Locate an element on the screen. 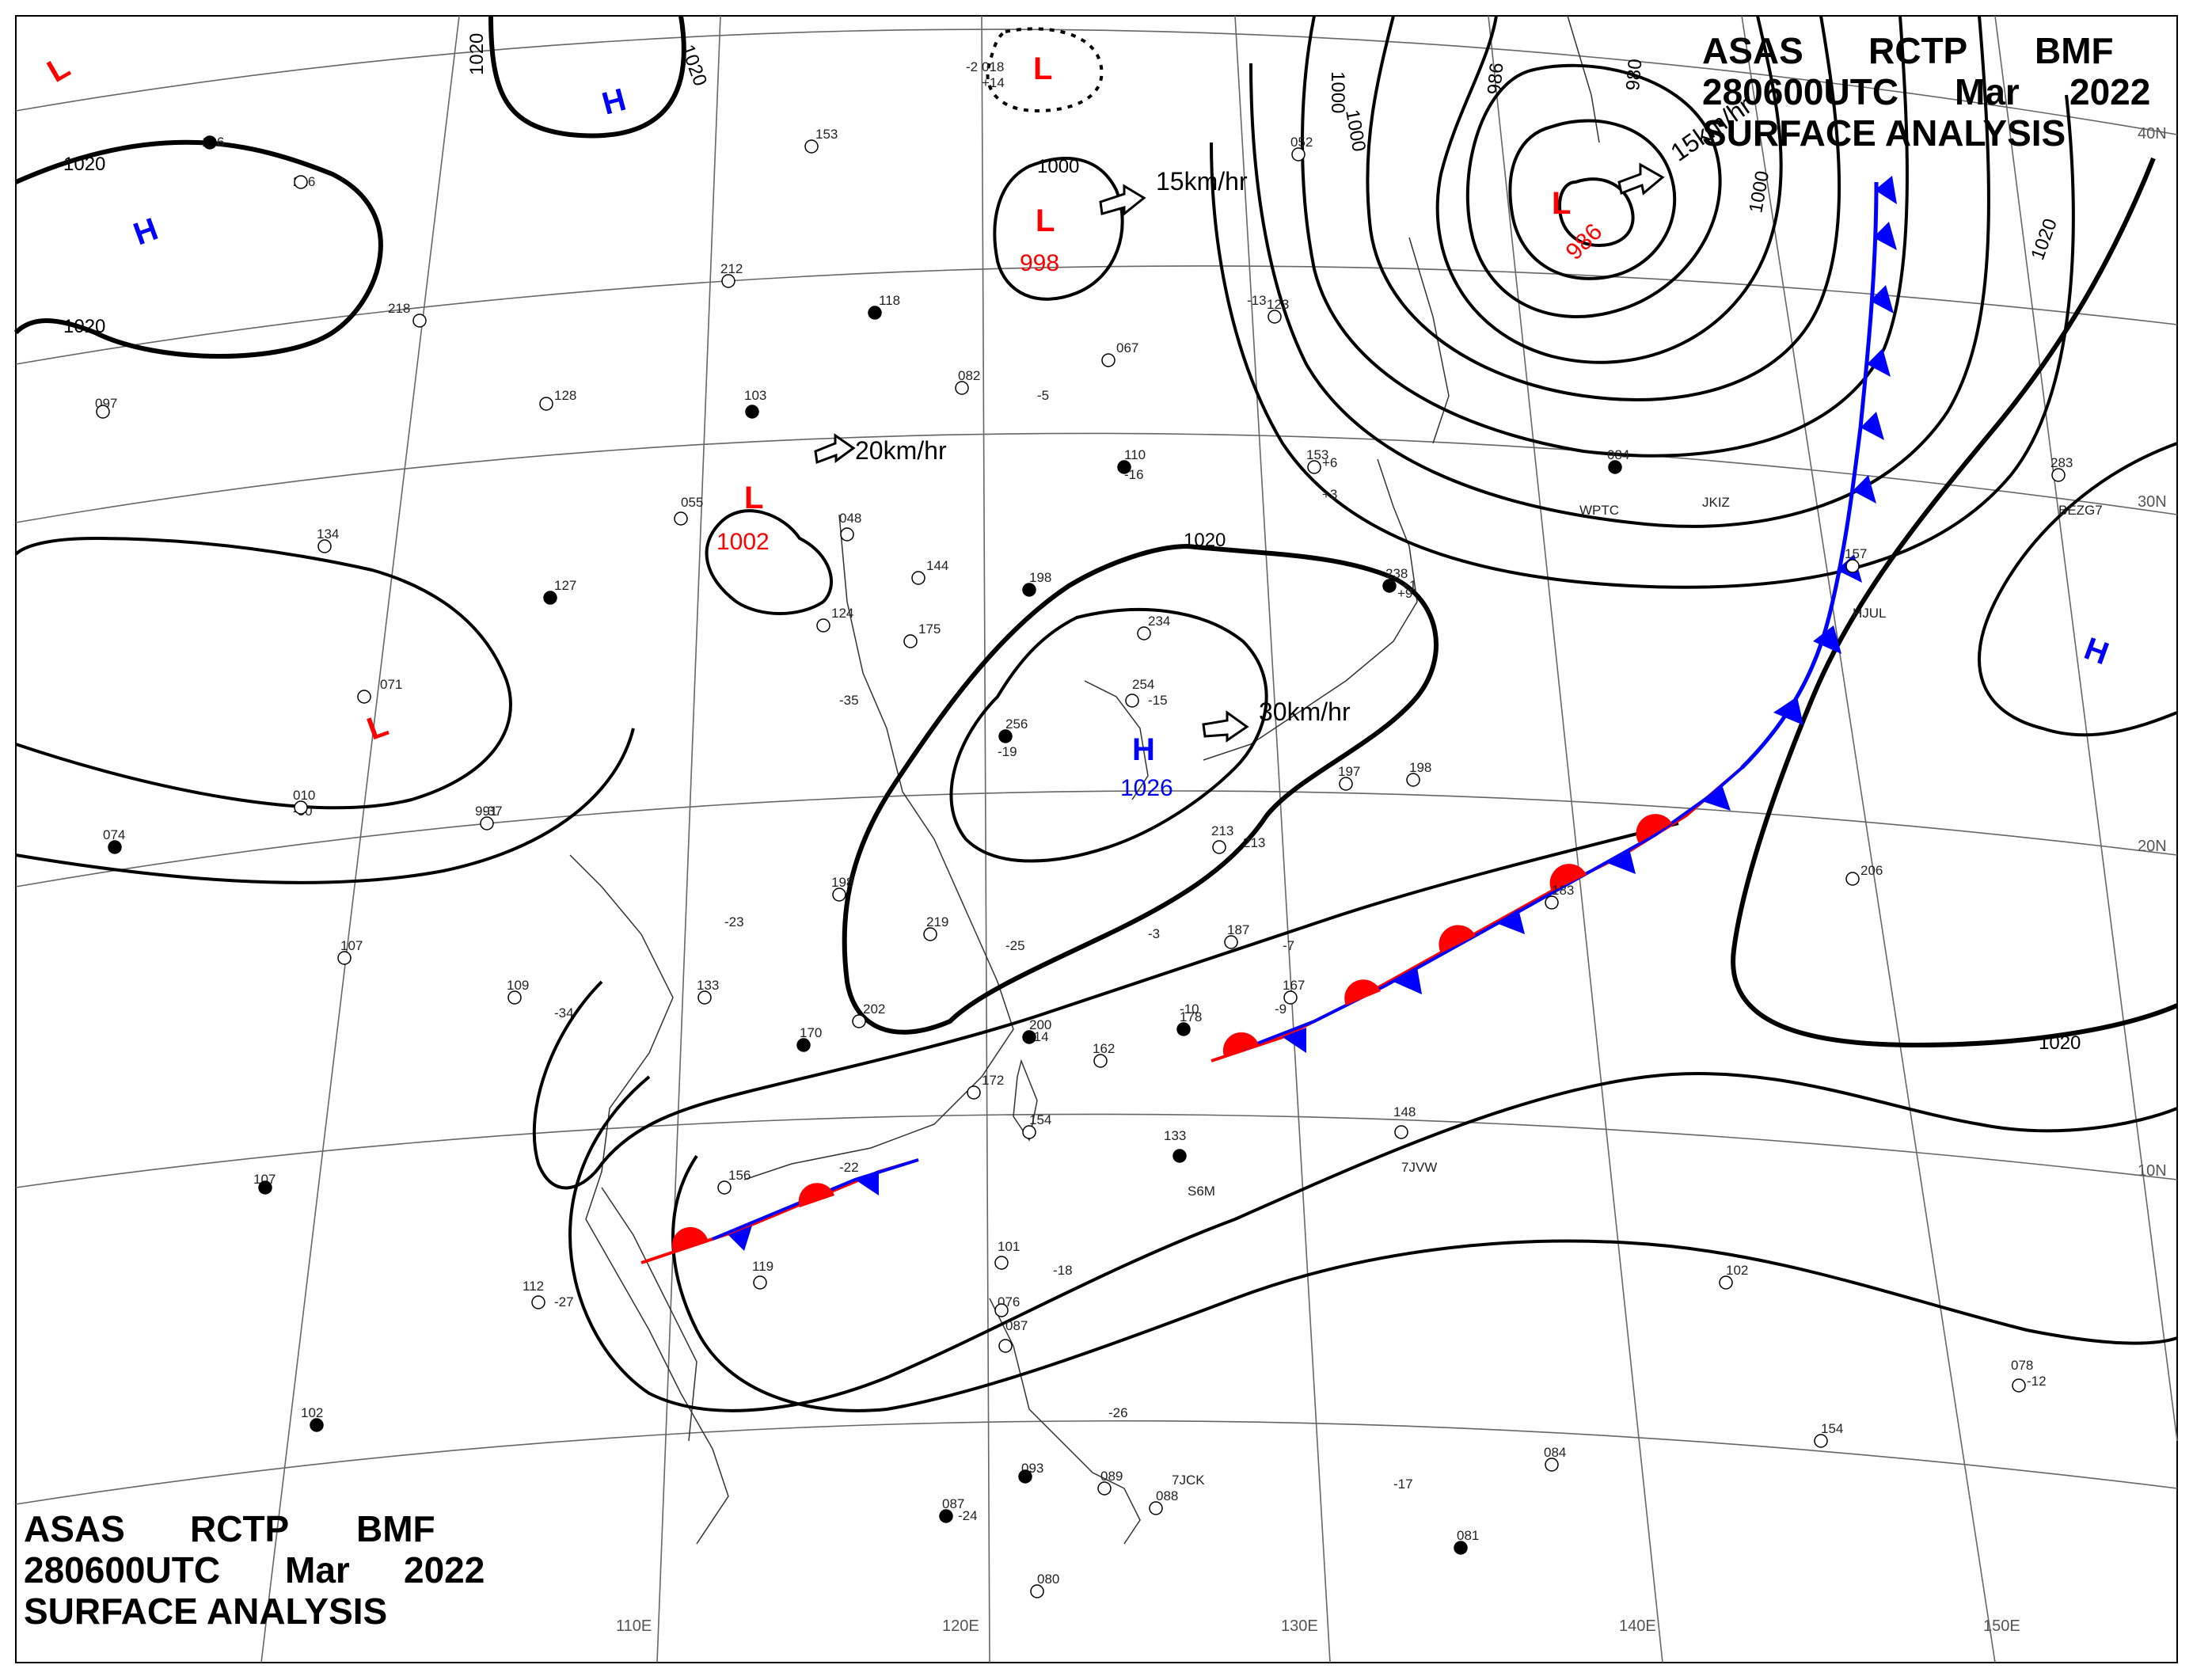  station-obs-text: 991 is located at coordinates (486, 811).